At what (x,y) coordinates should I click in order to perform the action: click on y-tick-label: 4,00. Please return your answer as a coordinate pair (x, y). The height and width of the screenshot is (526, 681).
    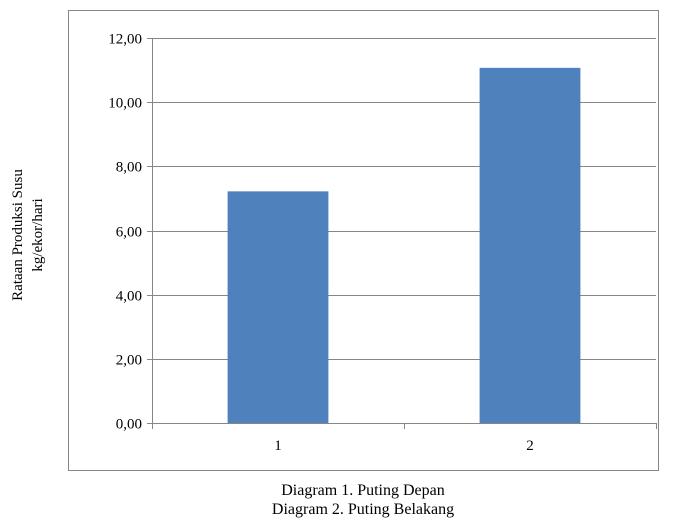
    Looking at the image, I should click on (129, 297).